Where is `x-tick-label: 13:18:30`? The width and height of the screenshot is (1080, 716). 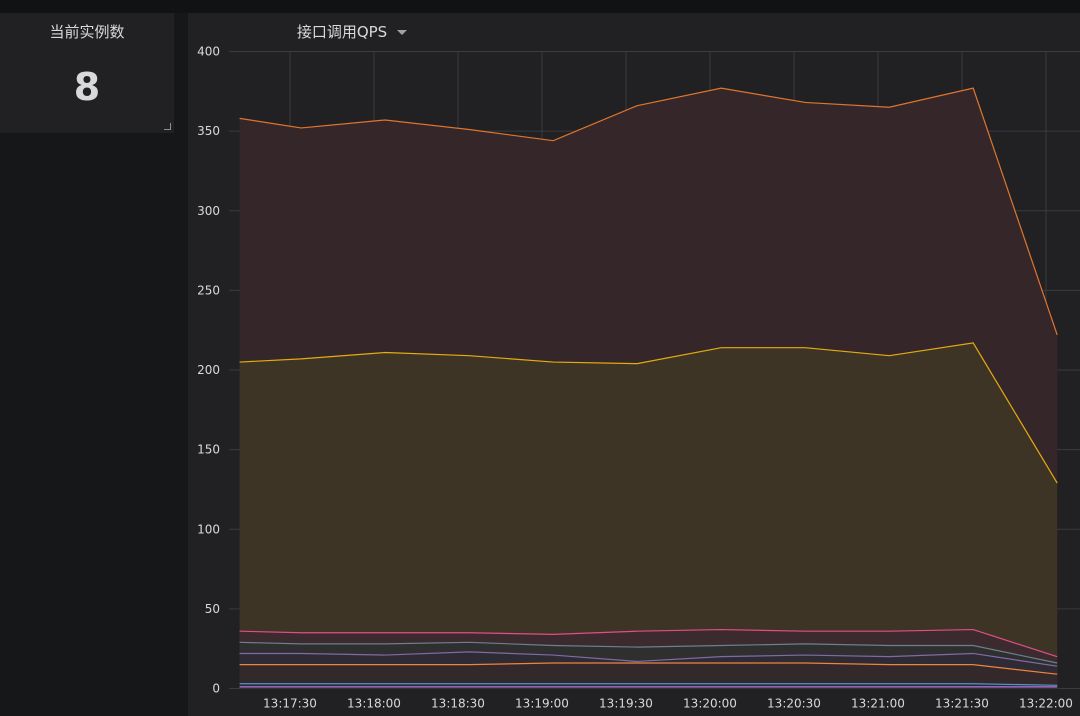
x-tick-label: 13:18:30 is located at coordinates (458, 704).